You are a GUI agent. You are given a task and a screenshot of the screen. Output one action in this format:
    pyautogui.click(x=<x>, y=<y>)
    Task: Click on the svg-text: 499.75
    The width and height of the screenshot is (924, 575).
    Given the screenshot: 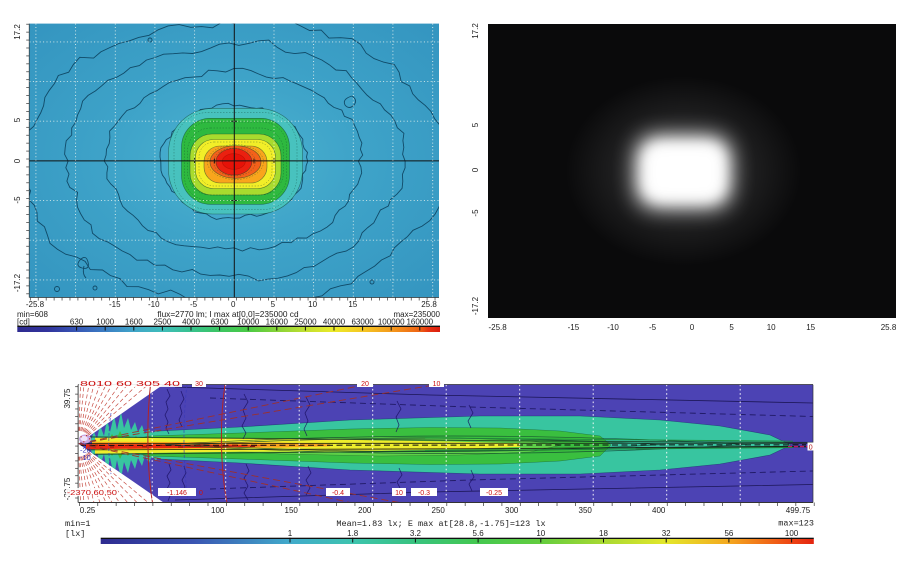 What is the action you would take?
    pyautogui.click(x=798, y=510)
    